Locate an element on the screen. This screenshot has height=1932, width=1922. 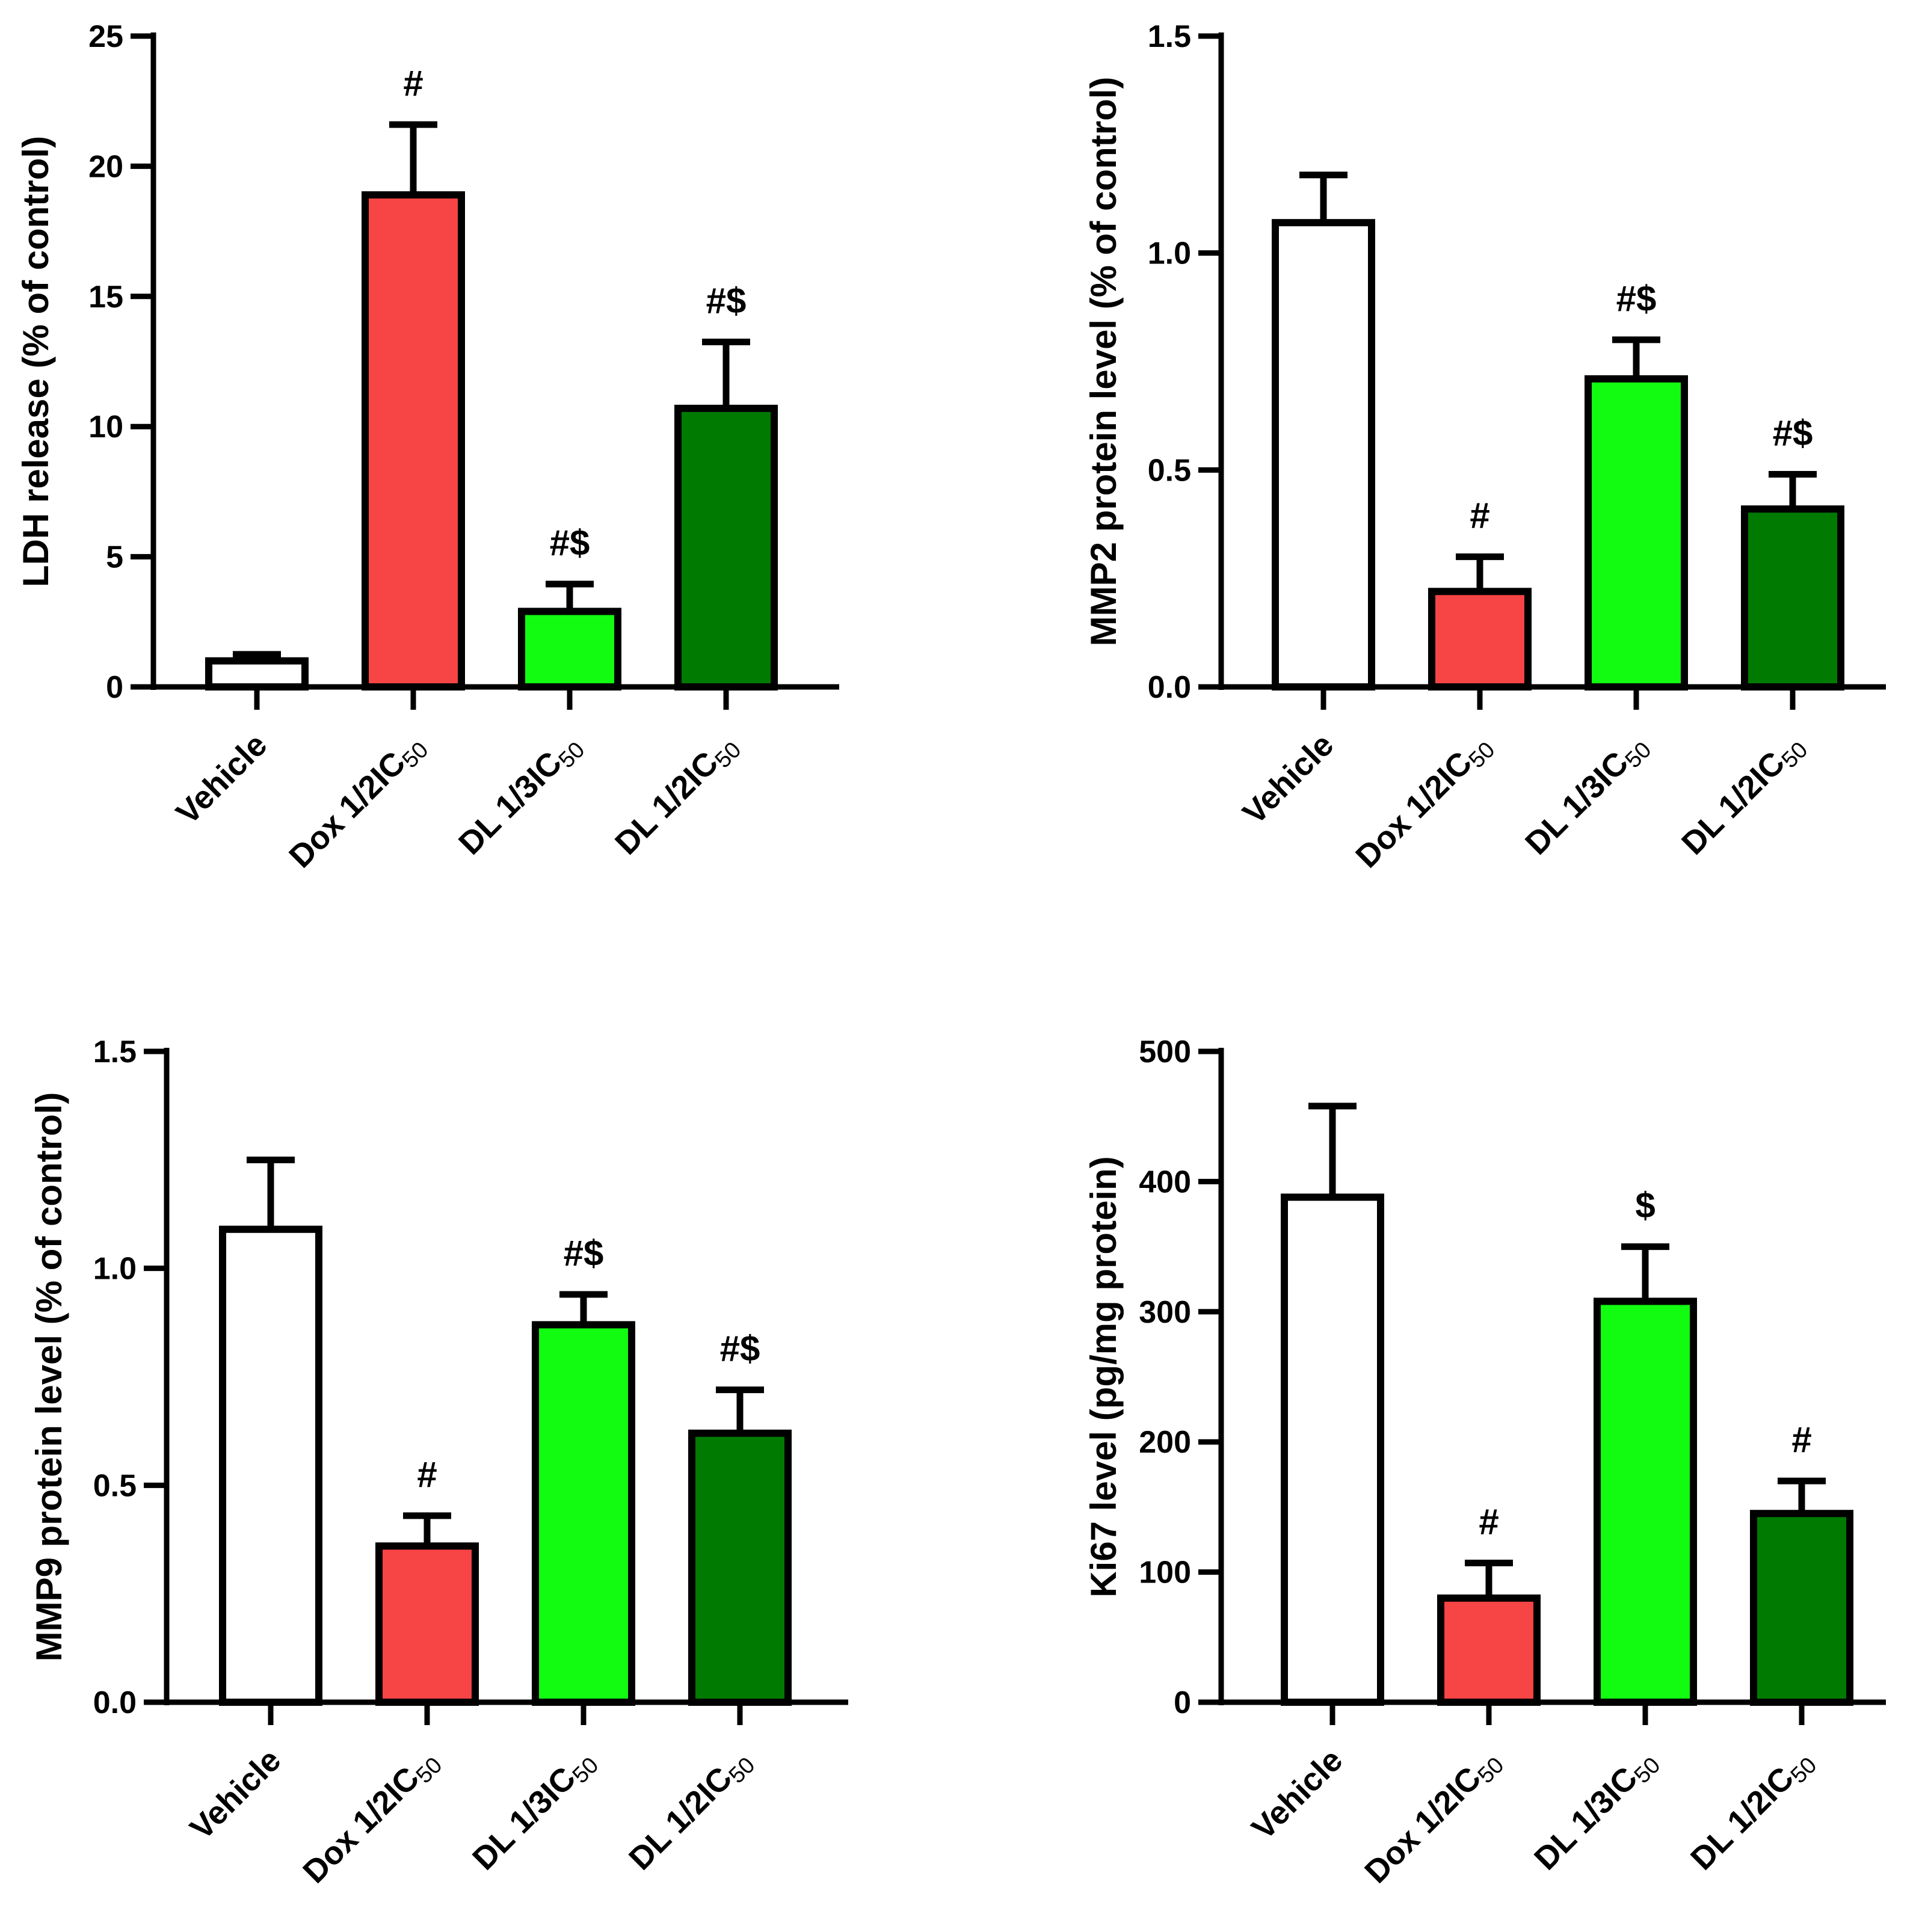
y-tick-label-5: 25 is located at coordinates (105, 36).